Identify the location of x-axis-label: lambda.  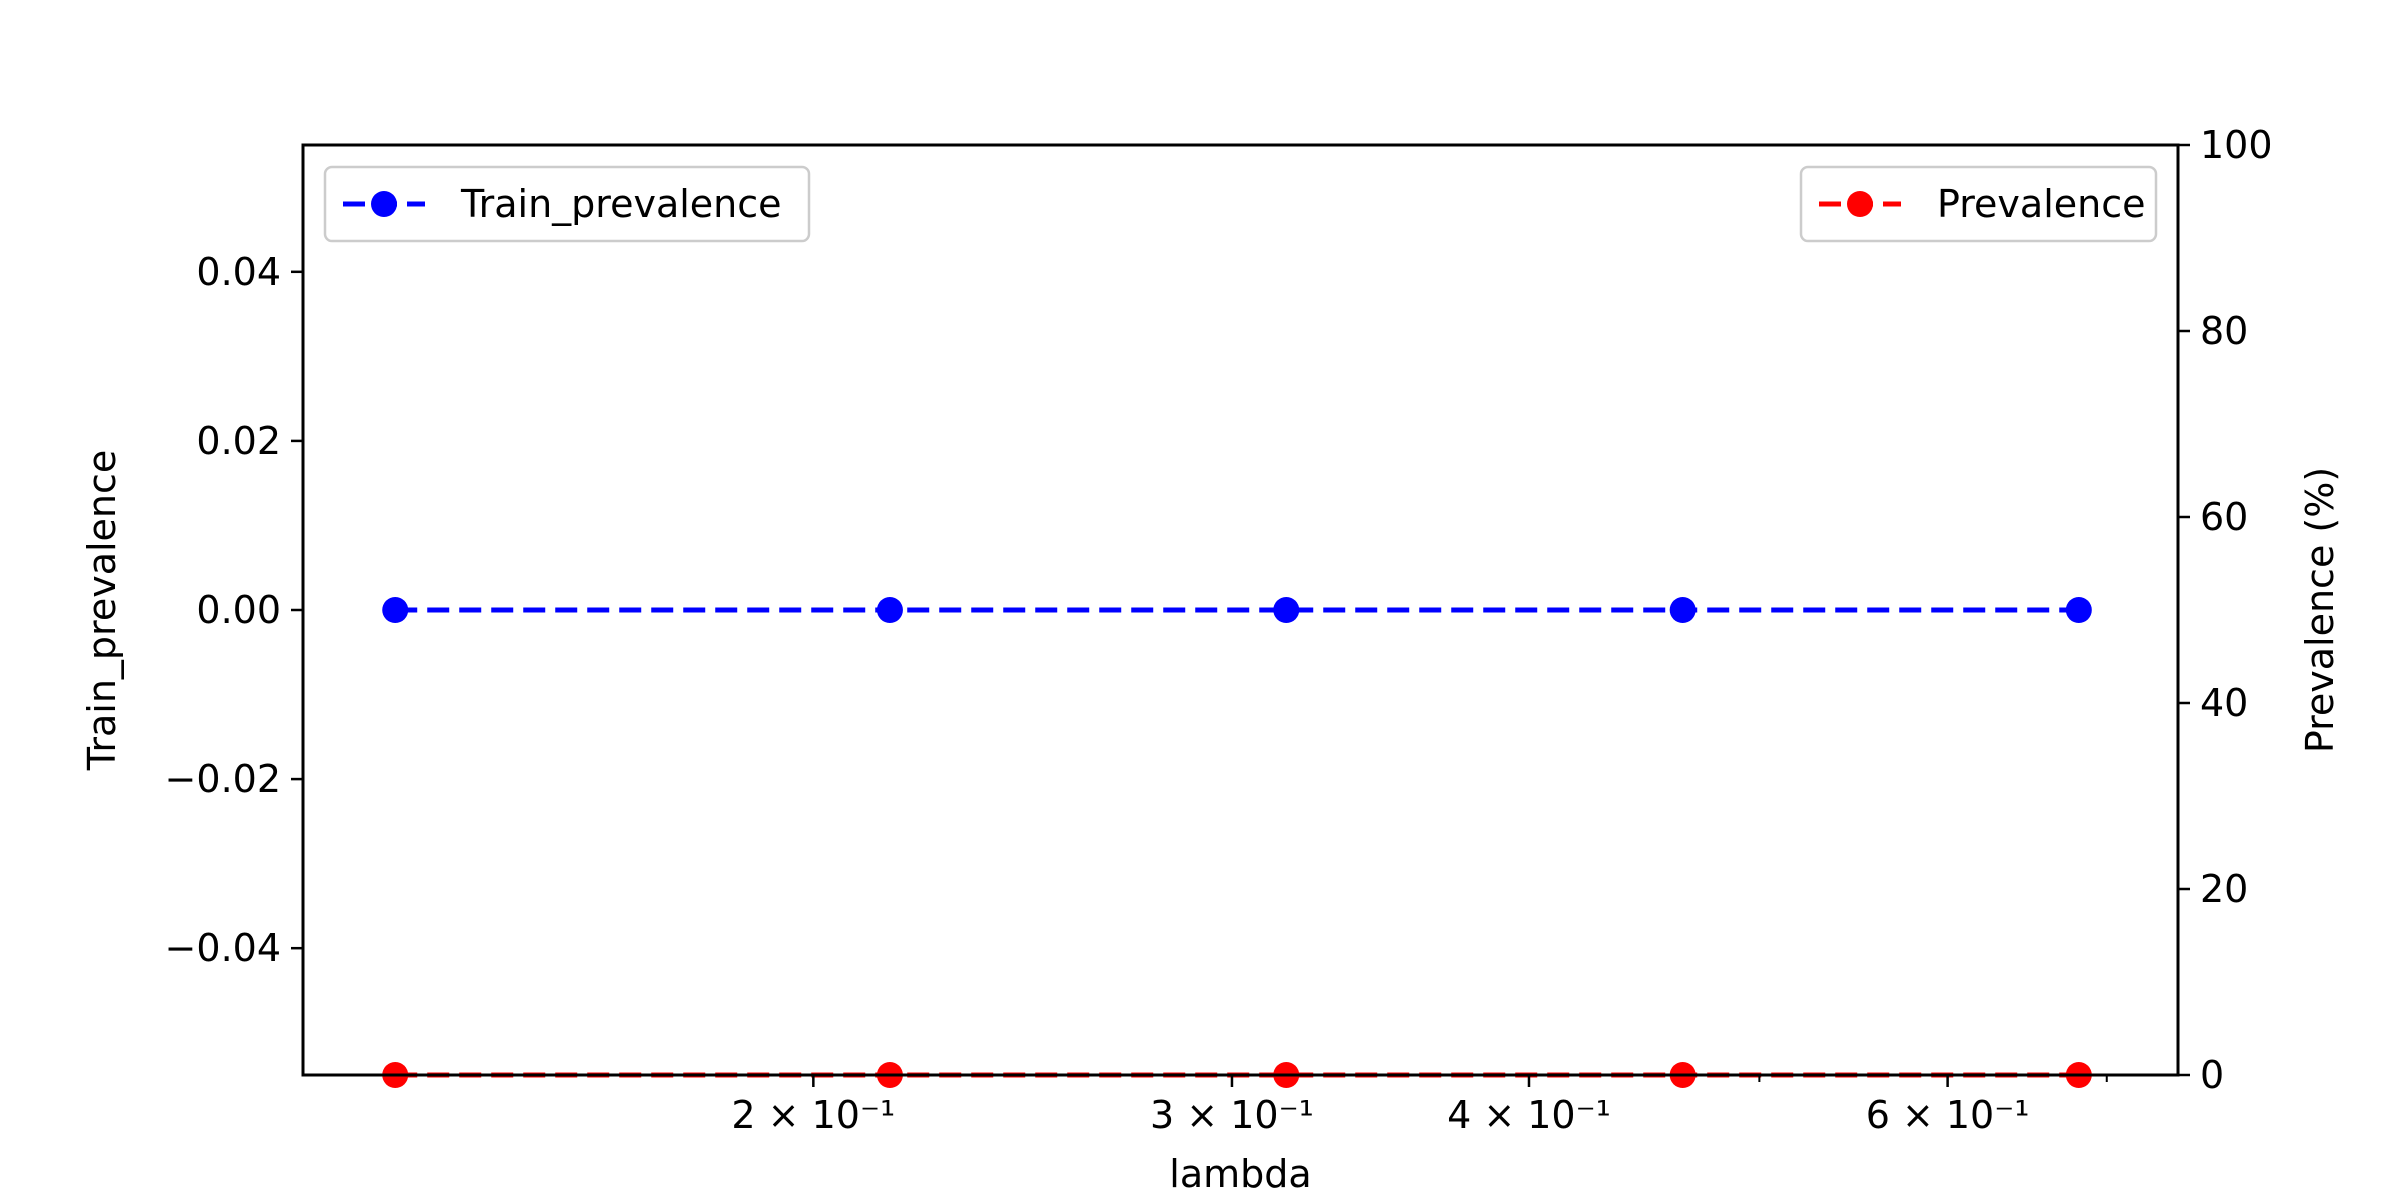
(1240, 1174).